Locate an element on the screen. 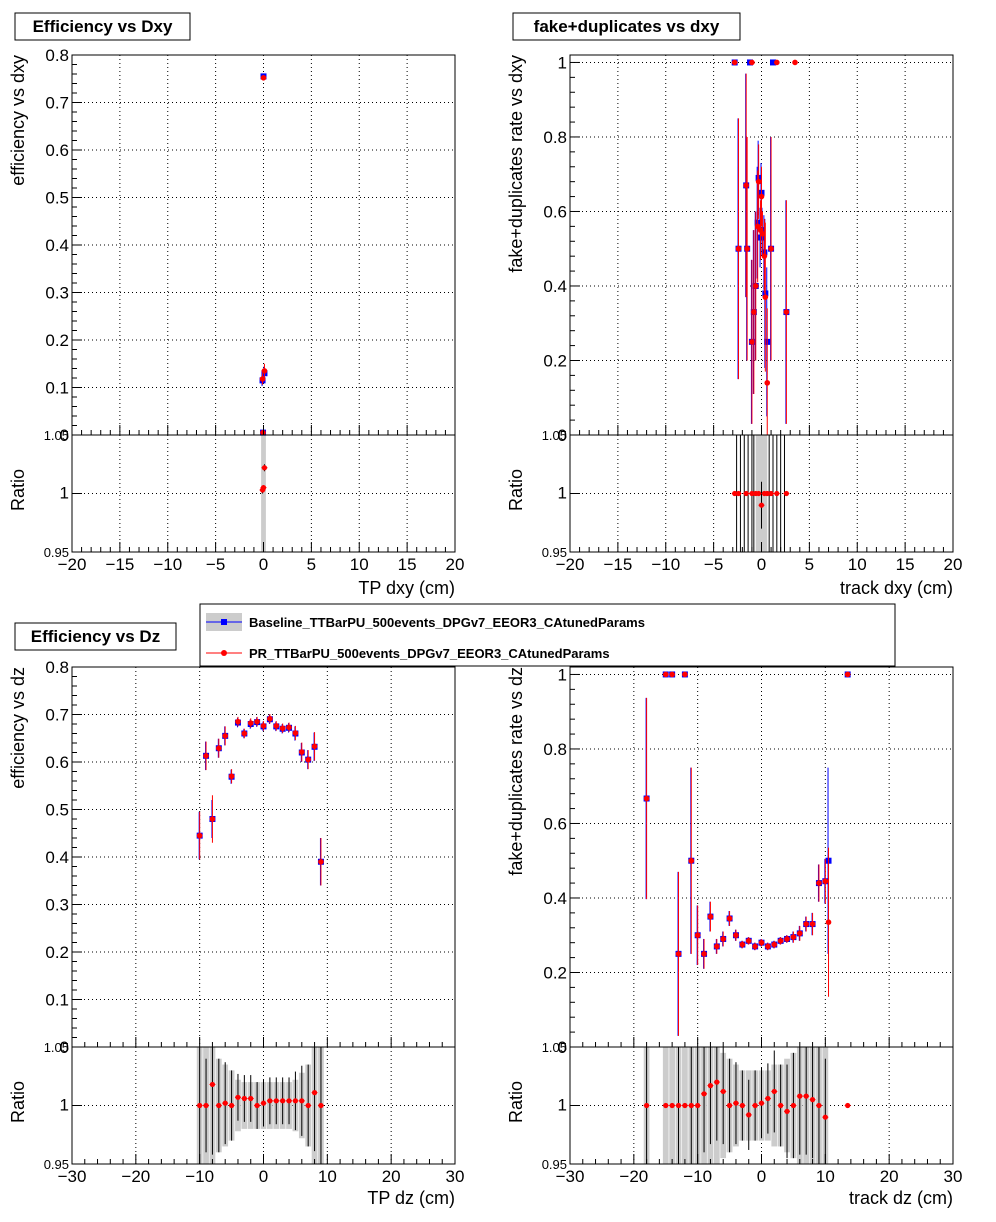  y-tick-label: 0 is located at coordinates (562, 1047).